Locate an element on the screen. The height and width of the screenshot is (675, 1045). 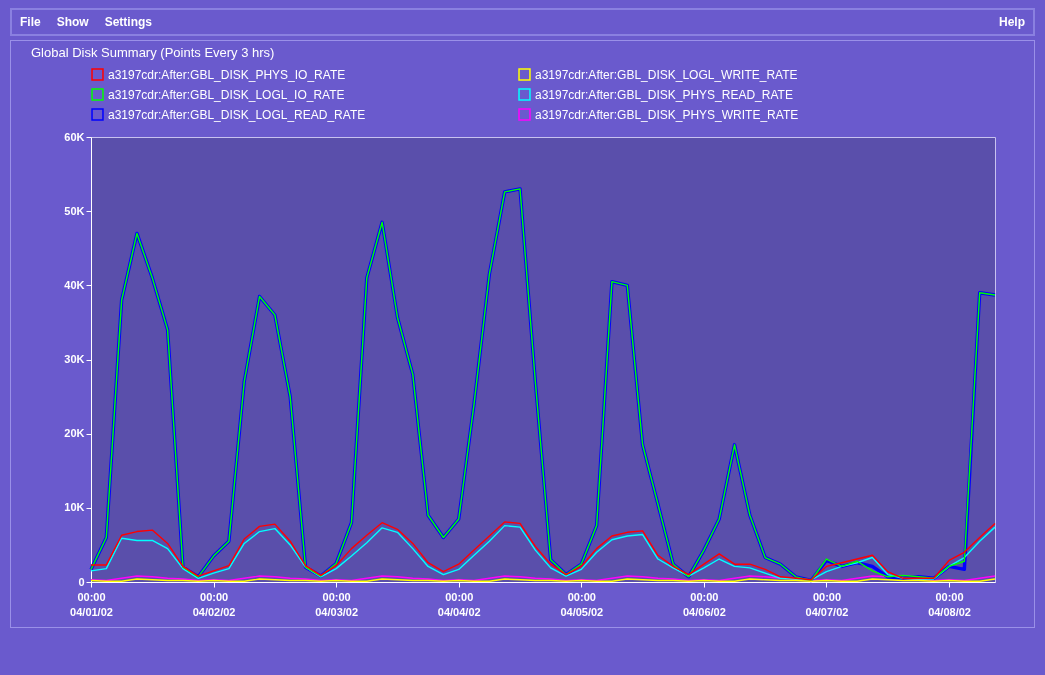
x-tick-label: 00:00 04/01/02 is located at coordinates (91, 604).